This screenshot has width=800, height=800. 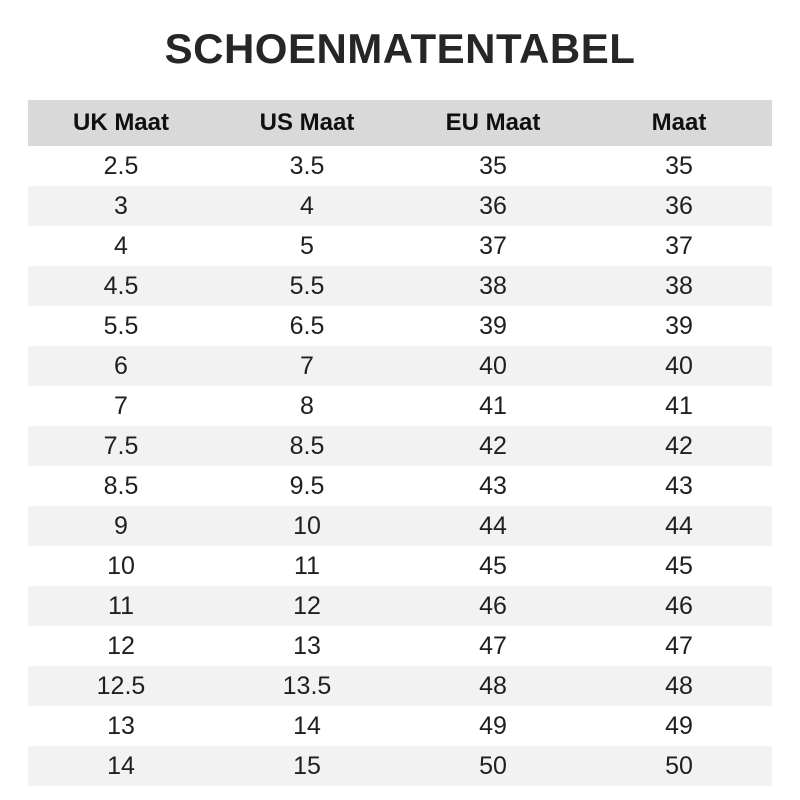 I want to click on table-row: 10 11 45 45, so click(x=400, y=566).